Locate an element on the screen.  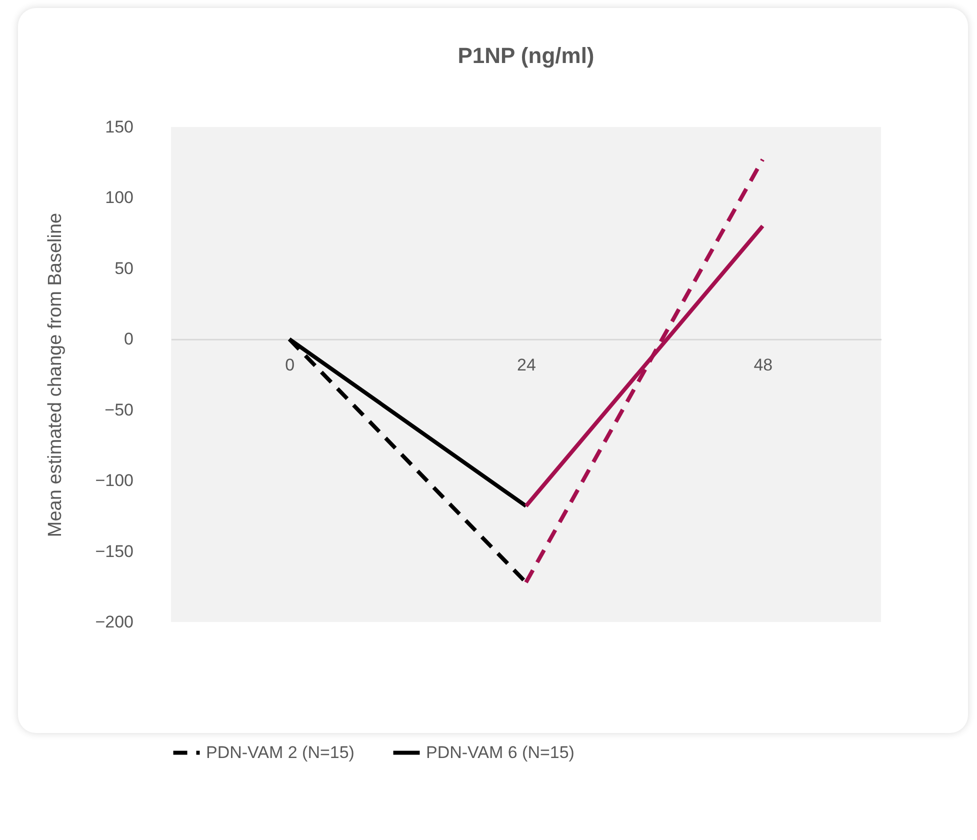
x-tick-label: 24 is located at coordinates (526, 365).